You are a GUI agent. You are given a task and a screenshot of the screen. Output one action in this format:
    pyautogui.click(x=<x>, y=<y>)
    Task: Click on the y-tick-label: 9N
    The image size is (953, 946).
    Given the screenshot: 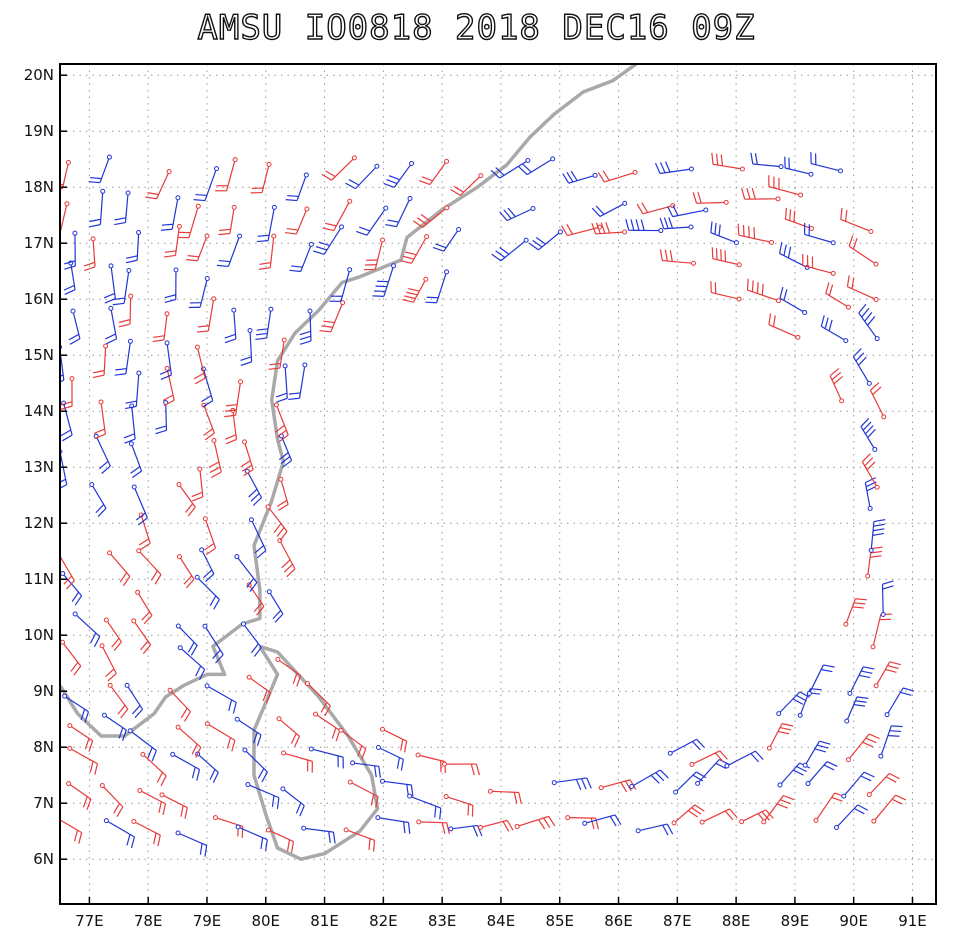 What is the action you would take?
    pyautogui.click(x=43, y=691)
    